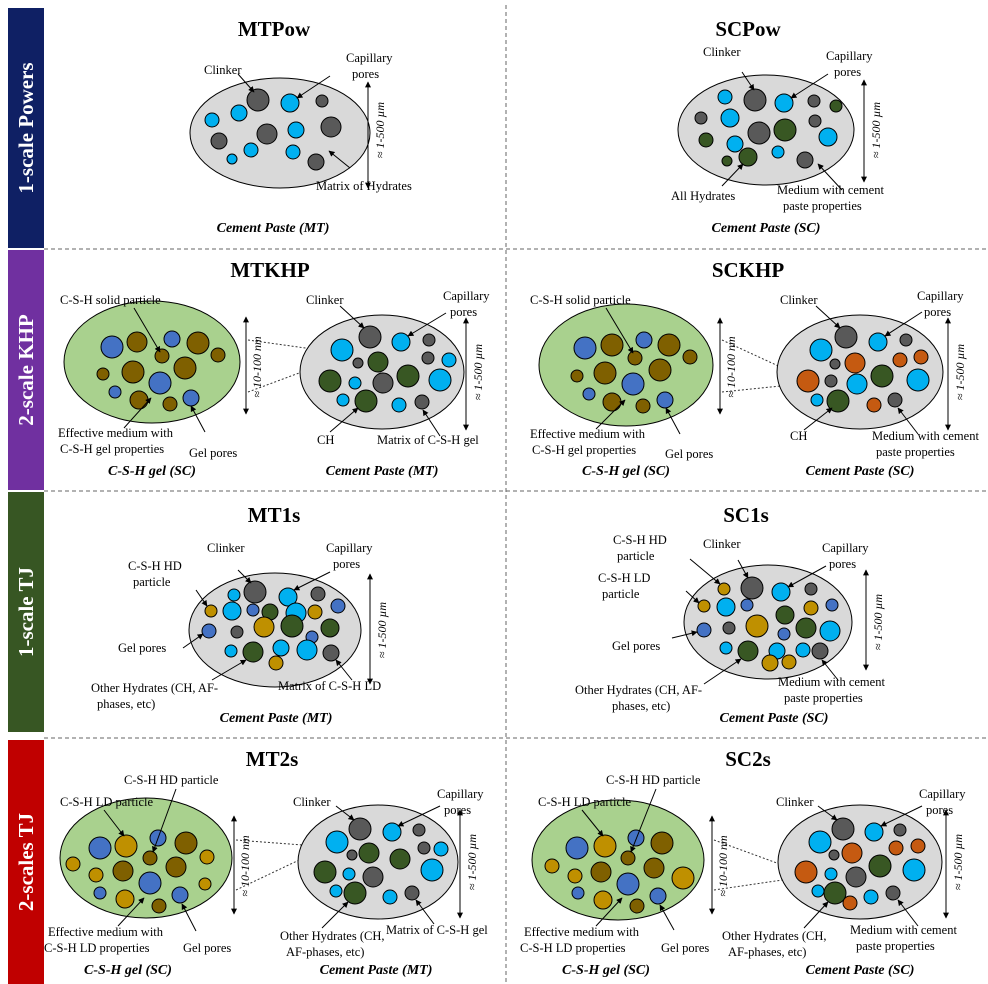 The width and height of the screenshot is (988, 984). What do you see at coordinates (274, 515) in the screenshot?
I see `panel-title: MT1s` at bounding box center [274, 515].